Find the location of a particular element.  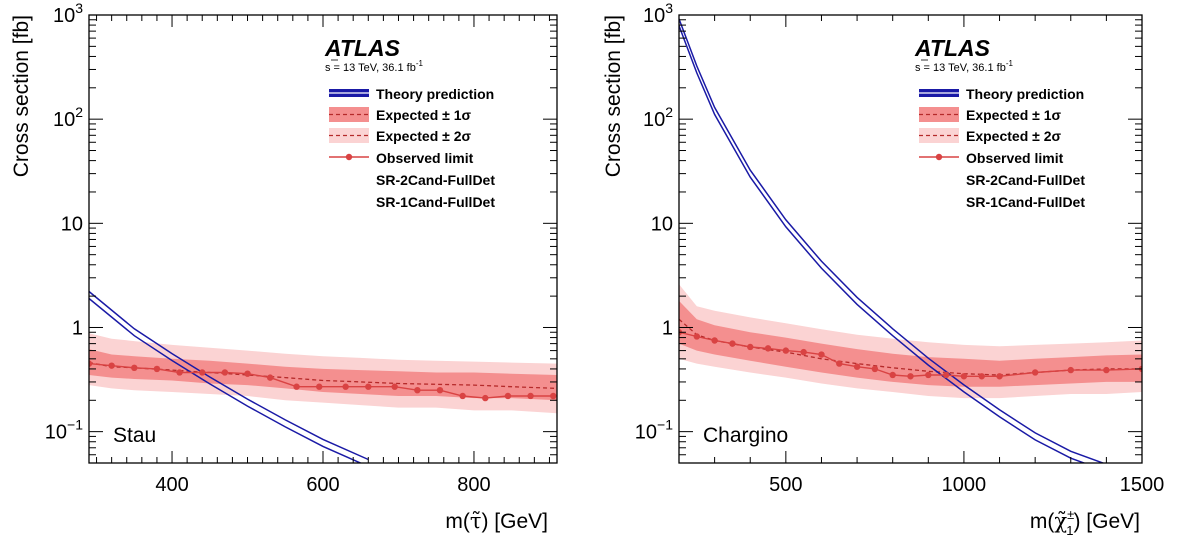

x-axis-label: m(χ̃± 1) [GeV] is located at coordinates (1085, 522).